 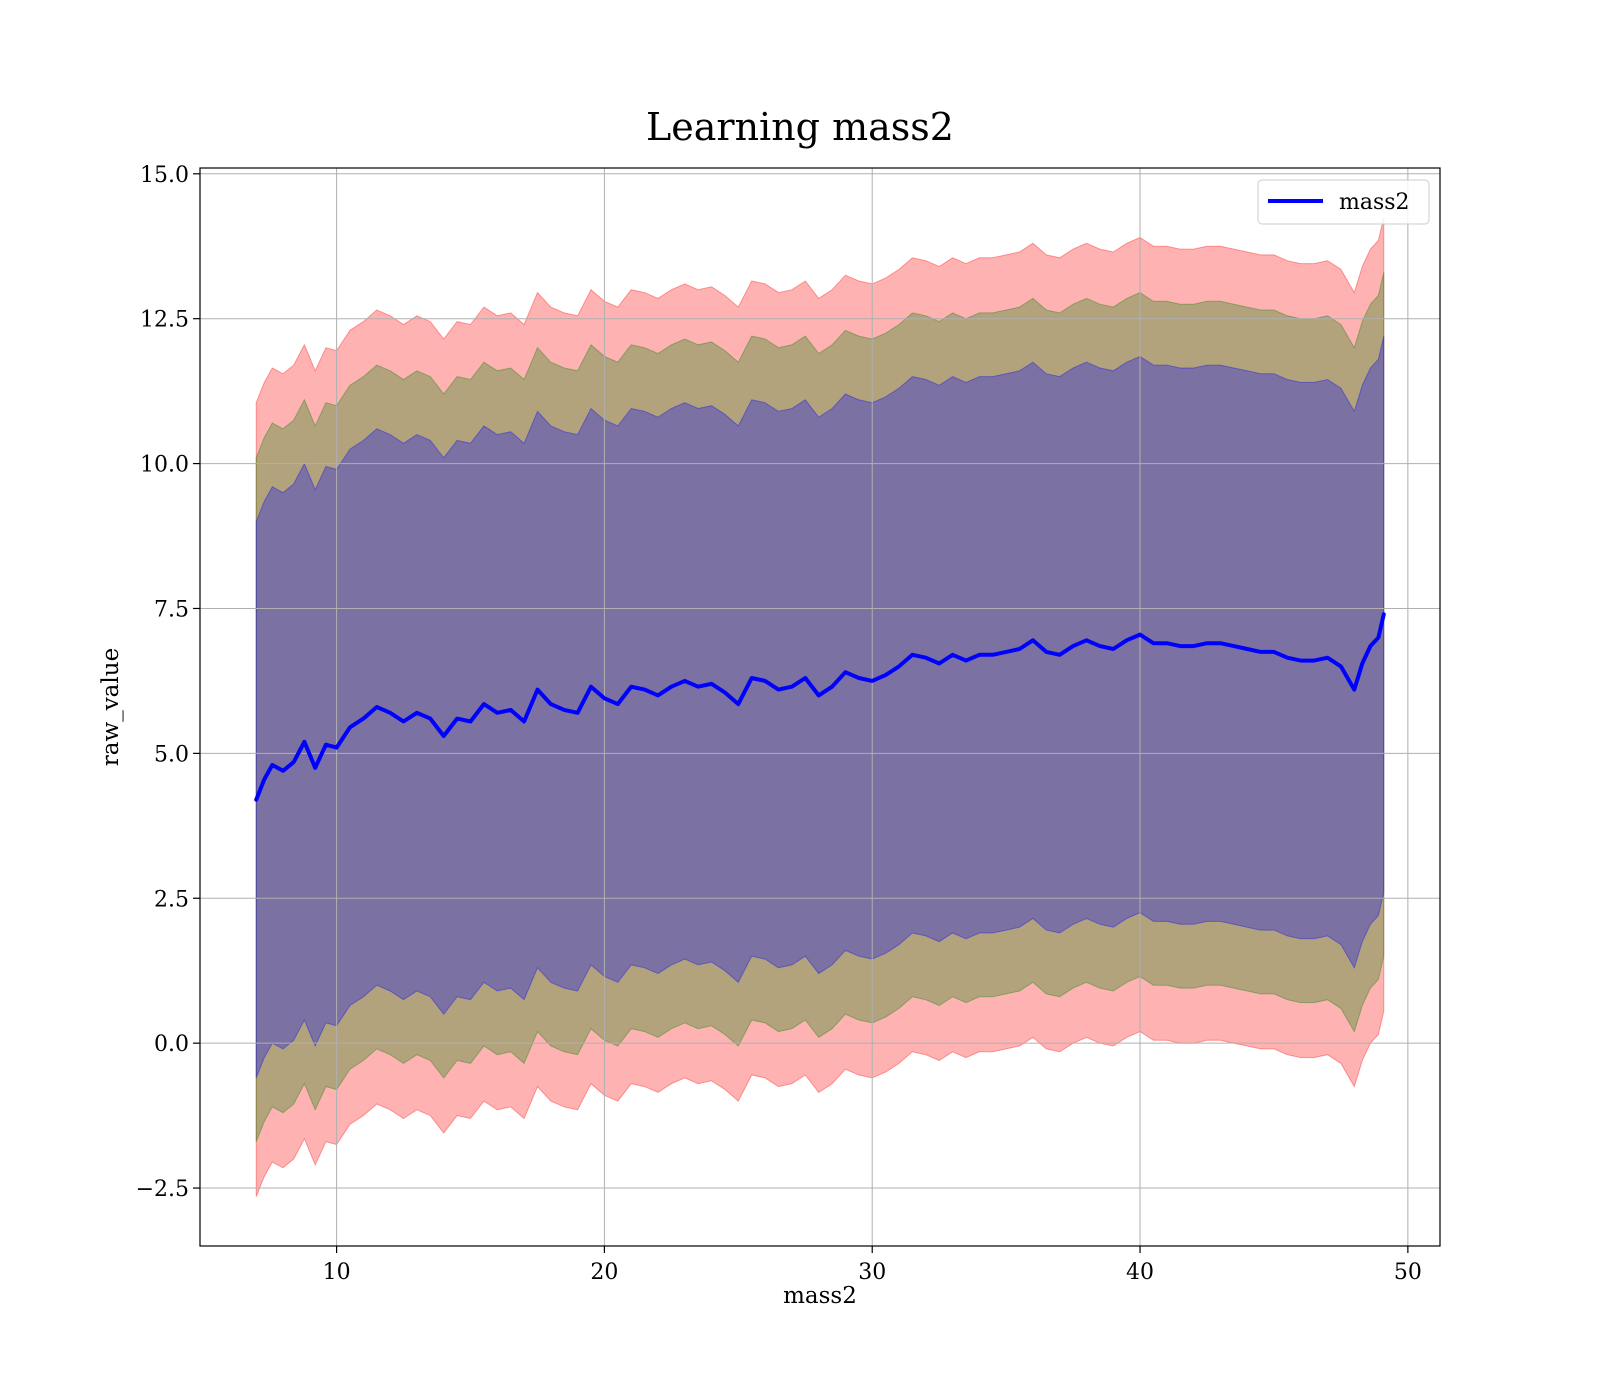 What do you see at coordinates (820, 1296) in the screenshot?
I see `x-axis-label: mass2` at bounding box center [820, 1296].